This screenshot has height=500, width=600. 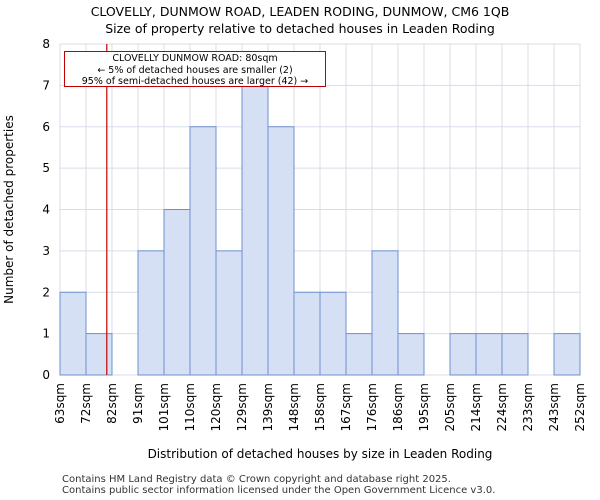 What do you see at coordinates (46, 334) in the screenshot?
I see `y-tick-label: 1` at bounding box center [46, 334].